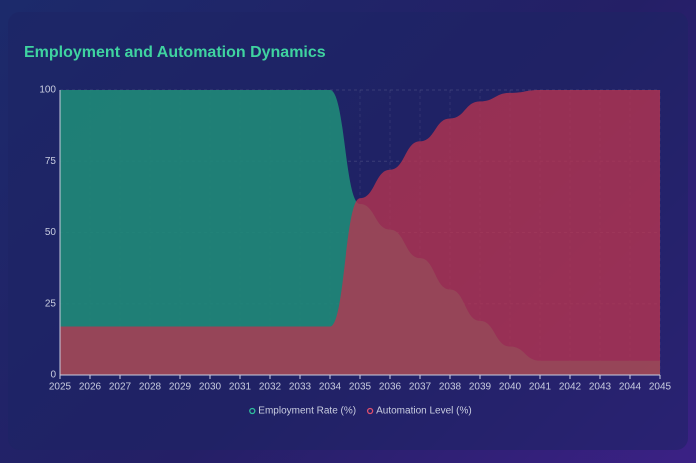 Image resolution: width=696 pixels, height=463 pixels. I want to click on x-tick-label: 2026, so click(90, 387).